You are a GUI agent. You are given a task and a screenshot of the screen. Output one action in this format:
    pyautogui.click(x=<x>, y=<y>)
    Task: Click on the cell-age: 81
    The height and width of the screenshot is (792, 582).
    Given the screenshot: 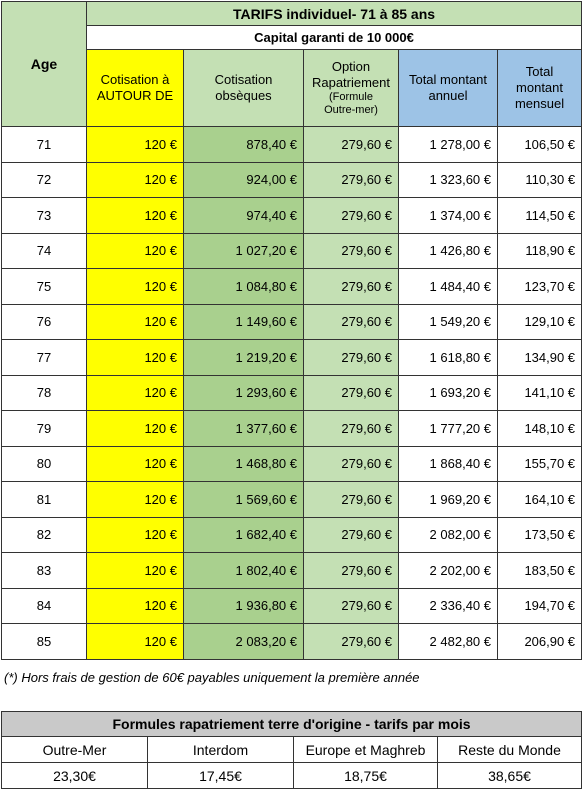 What is the action you would take?
    pyautogui.click(x=44, y=499)
    